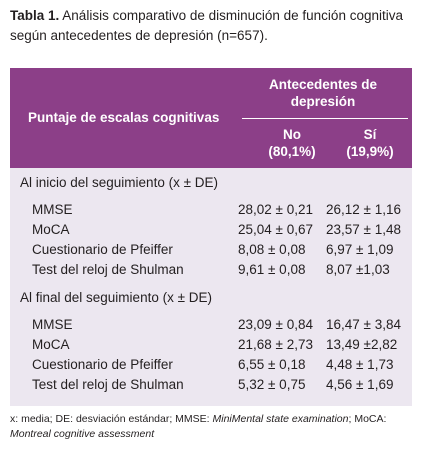  I want to click on section-title: Al inicio del seguimiento (x ± DE), so click(119, 182).